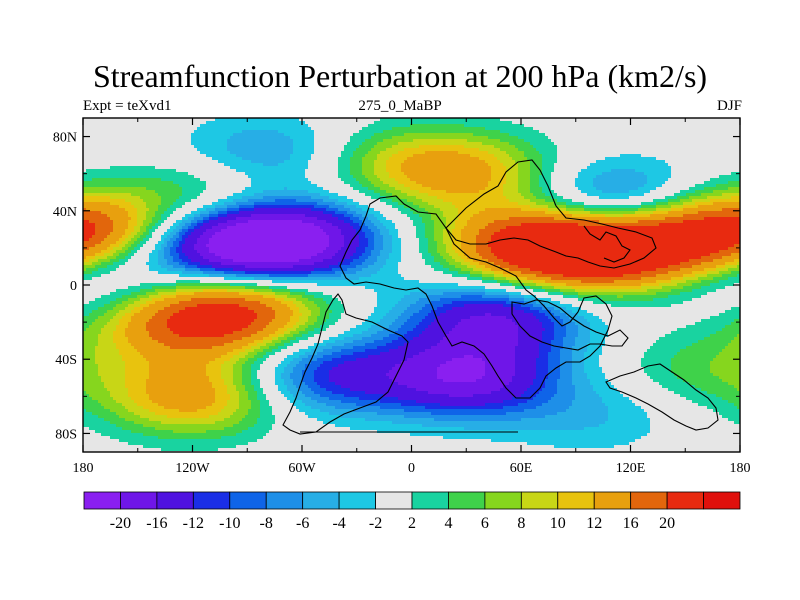 This screenshot has height=600, width=800. I want to click on colorbar-label: -4, so click(338, 523).